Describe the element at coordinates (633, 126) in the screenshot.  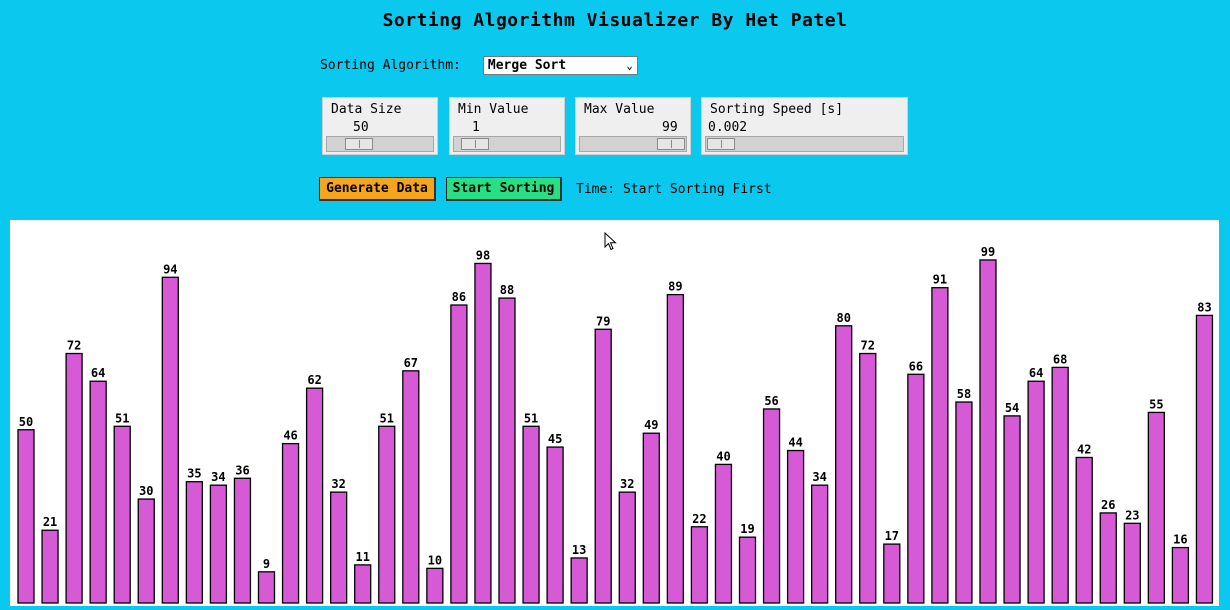
I see `max-value-panel: Max Value 99` at that location.